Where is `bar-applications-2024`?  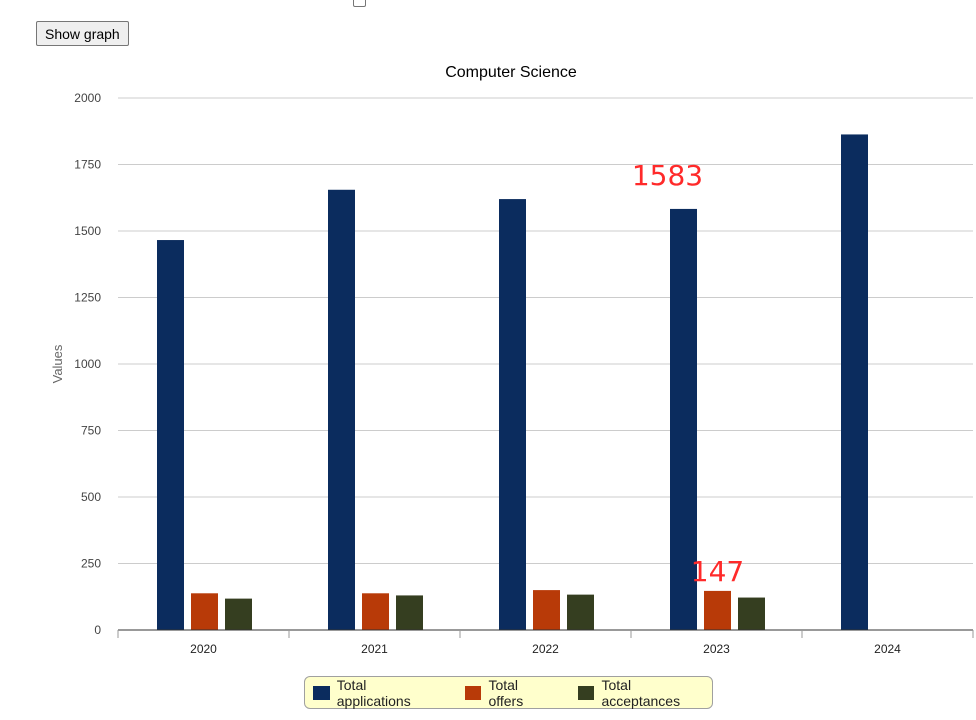 bar-applications-2024 is located at coordinates (854, 382).